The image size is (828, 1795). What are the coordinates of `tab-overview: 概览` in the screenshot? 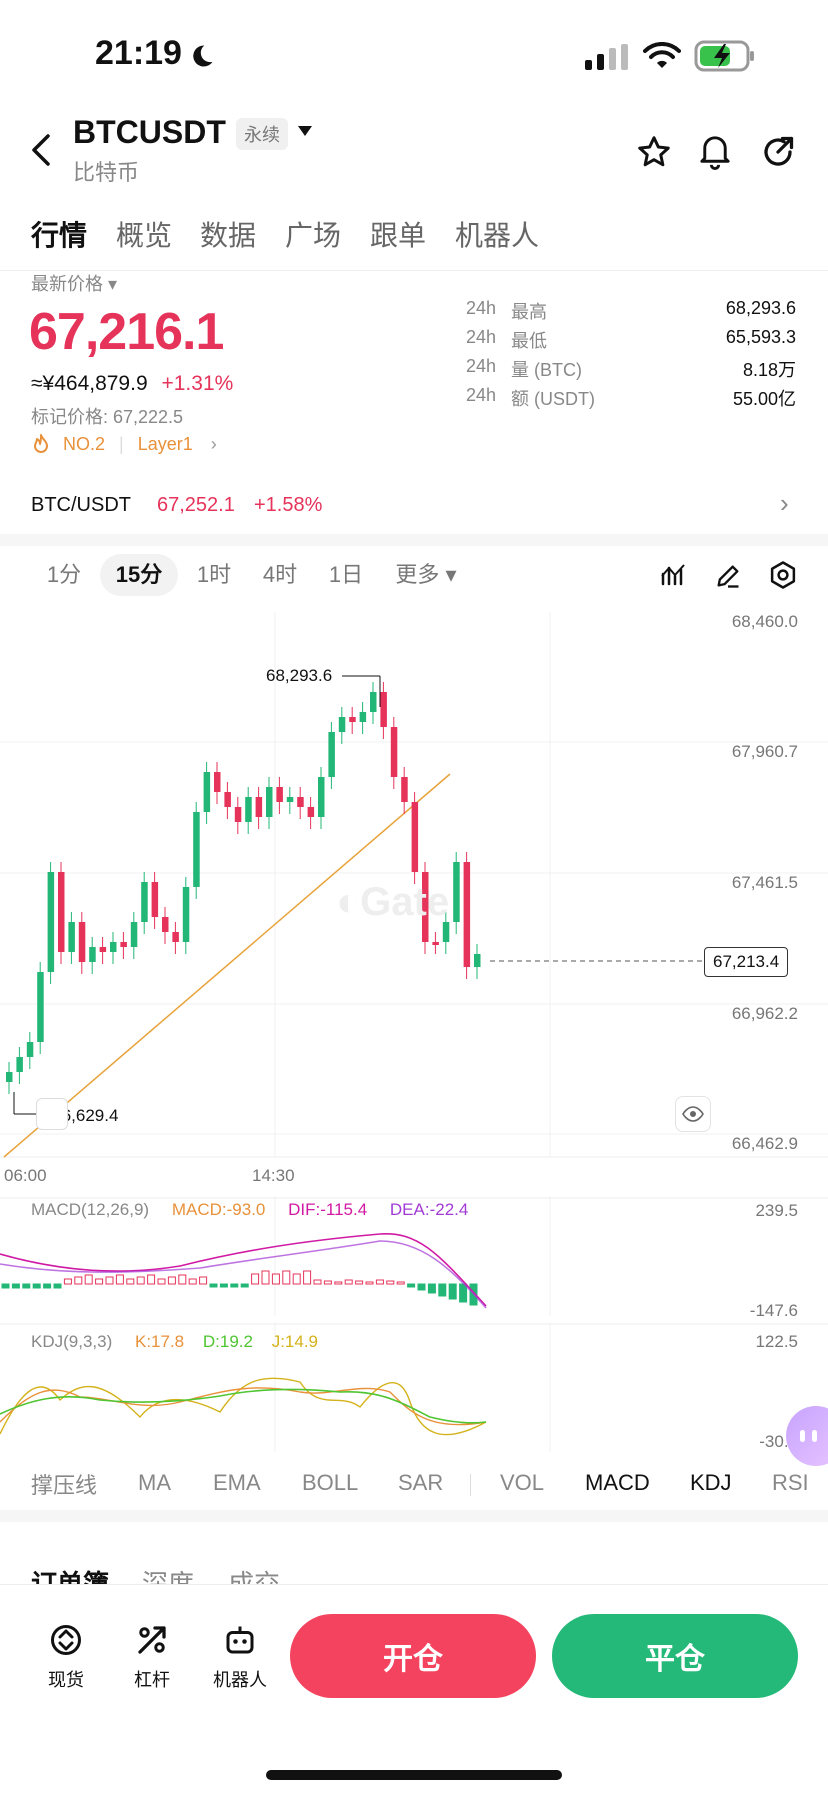 It's located at (144, 235).